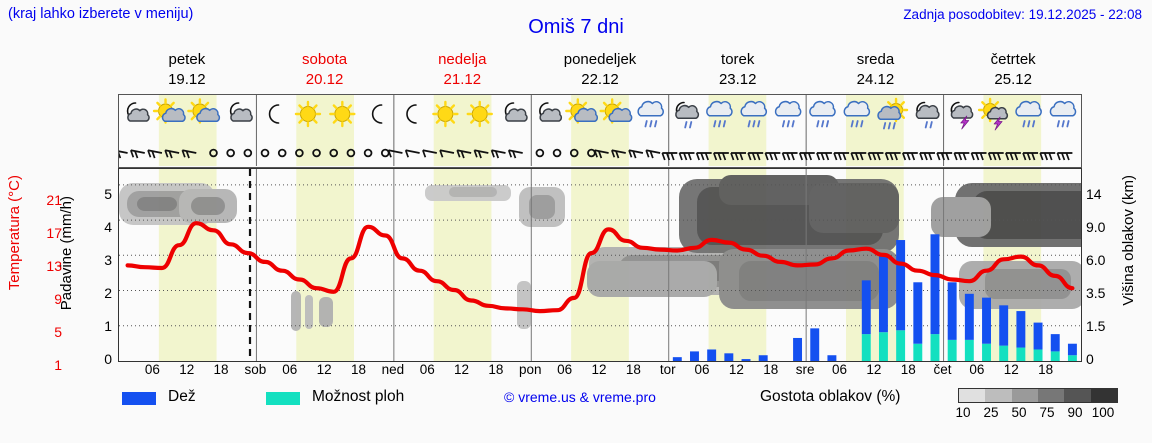  I want to click on x-tick-pon: pon, so click(530, 369).